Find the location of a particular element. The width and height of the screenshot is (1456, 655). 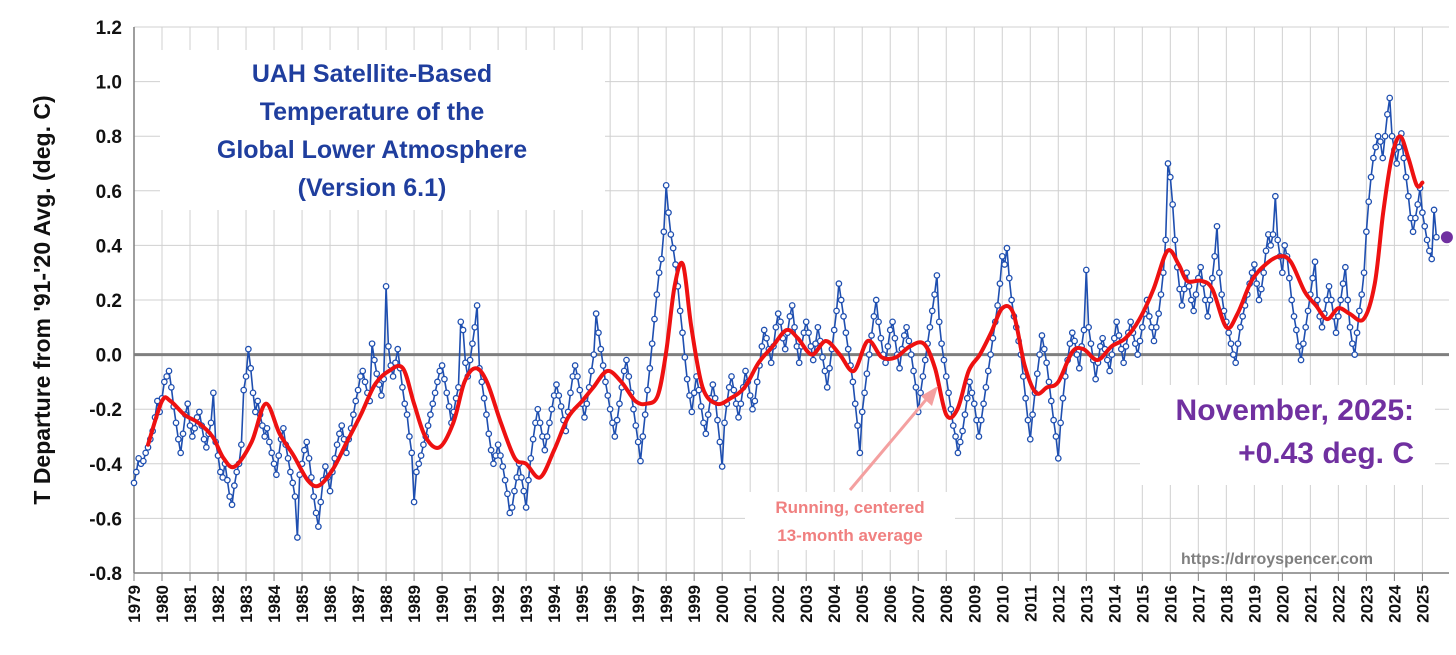

x-tick-label: 2025 is located at coordinates (1422, 604).